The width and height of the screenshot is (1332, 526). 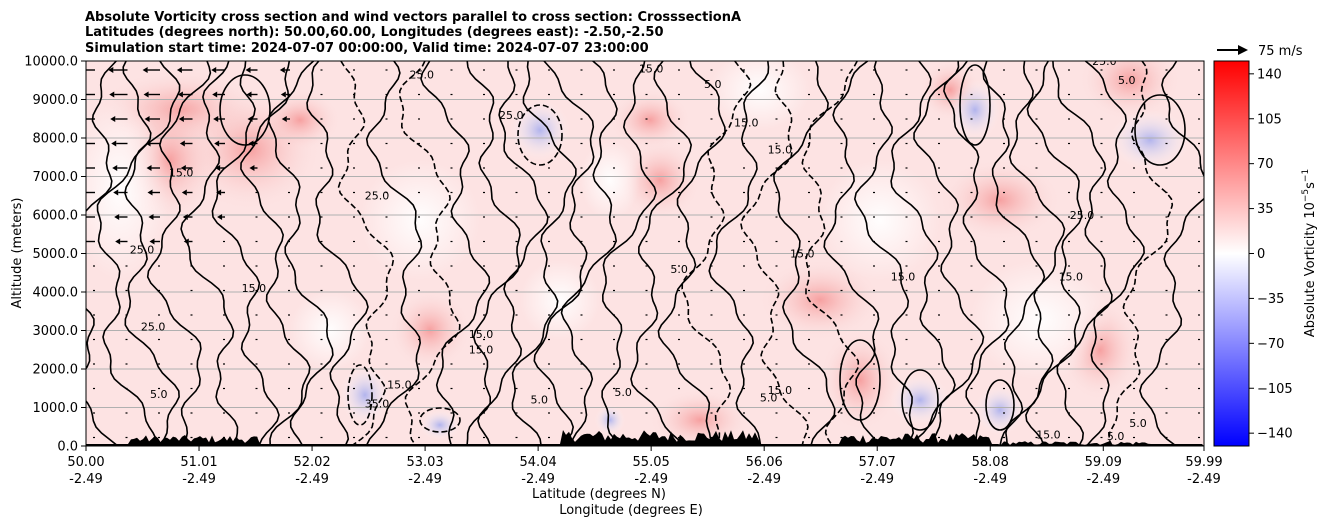 What do you see at coordinates (764, 462) in the screenshot?
I see `x-tick-label-lat: 56.06` at bounding box center [764, 462].